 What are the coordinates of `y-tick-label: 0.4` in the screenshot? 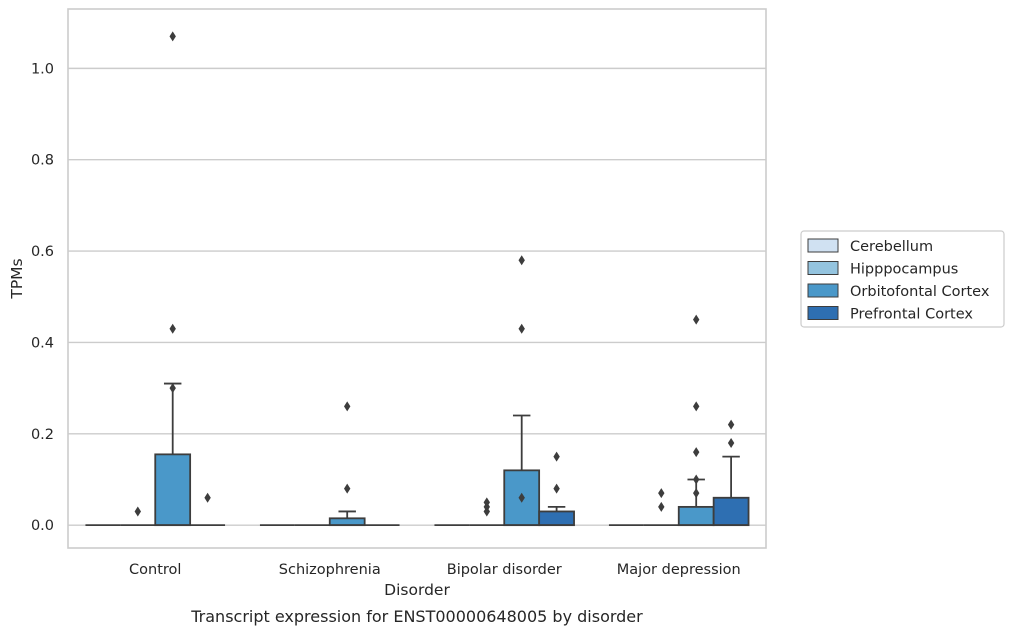 It's located at (42, 343).